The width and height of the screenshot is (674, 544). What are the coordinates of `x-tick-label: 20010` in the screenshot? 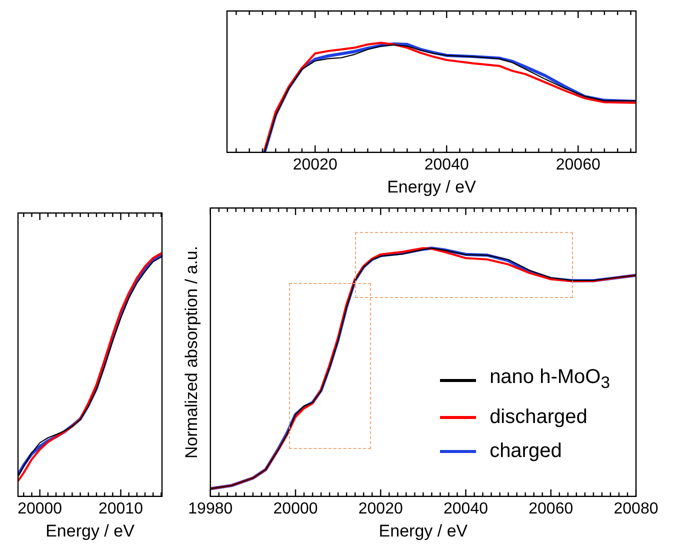 It's located at (121, 509).